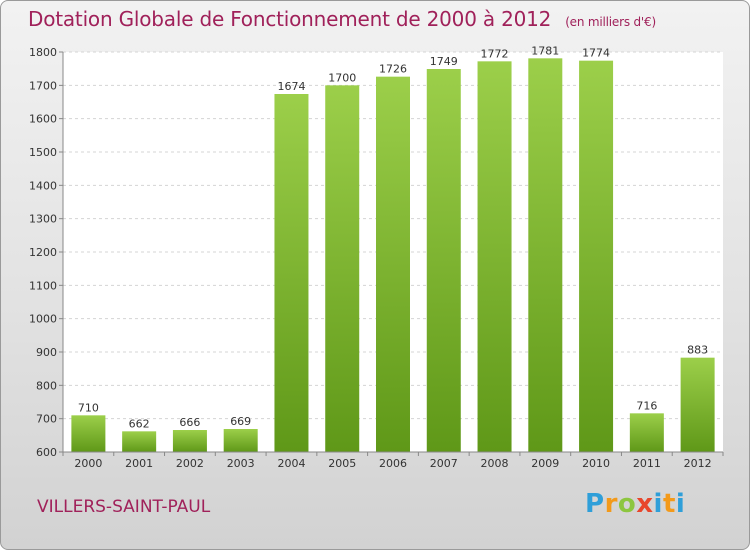 The width and height of the screenshot is (750, 550). I want to click on x-tick-label: 2004, so click(291, 463).